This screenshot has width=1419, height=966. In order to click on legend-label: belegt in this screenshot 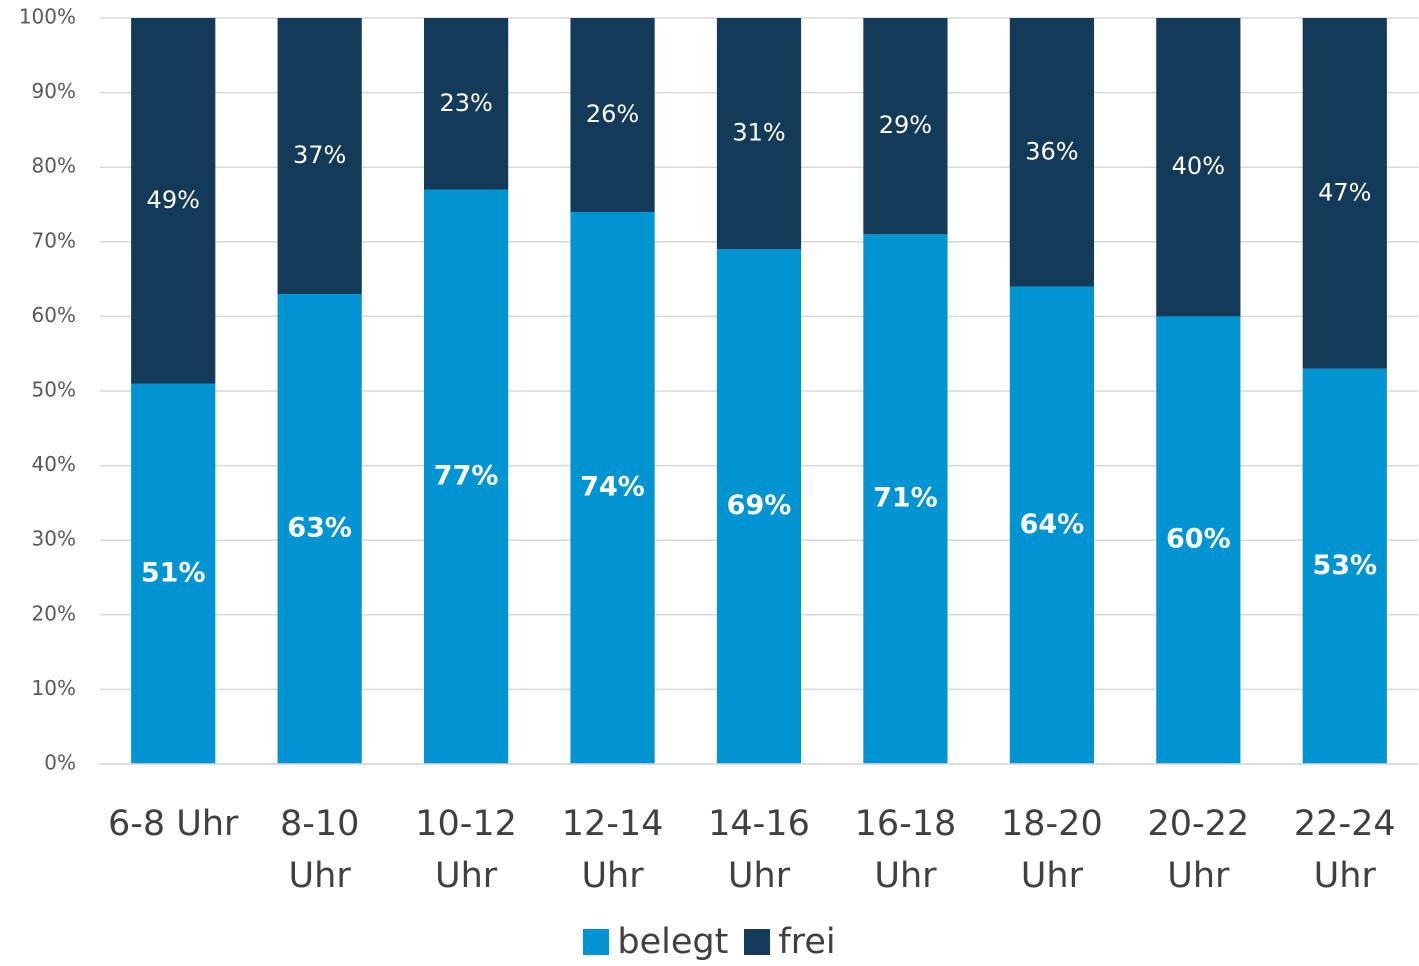, I will do `click(673, 942)`.